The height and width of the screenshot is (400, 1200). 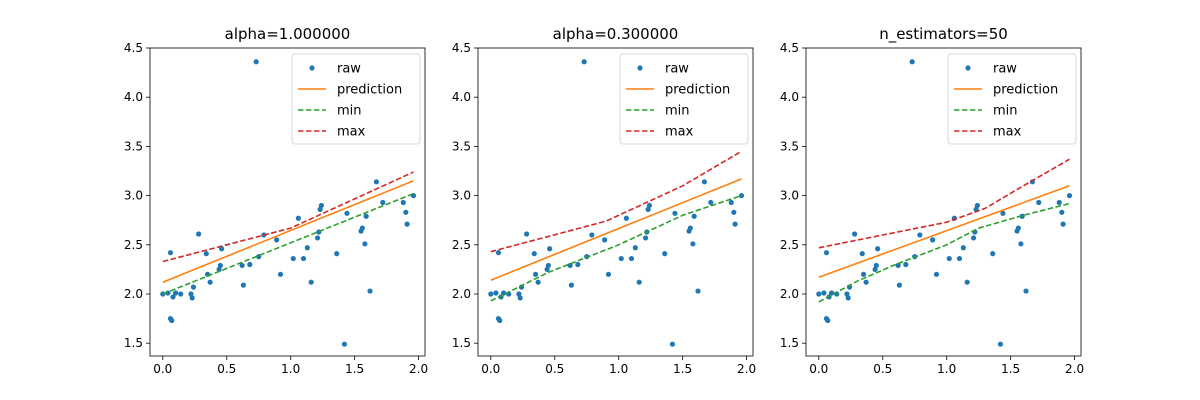 I want to click on chart-title: alpha=0.300000, so click(x=616, y=34).